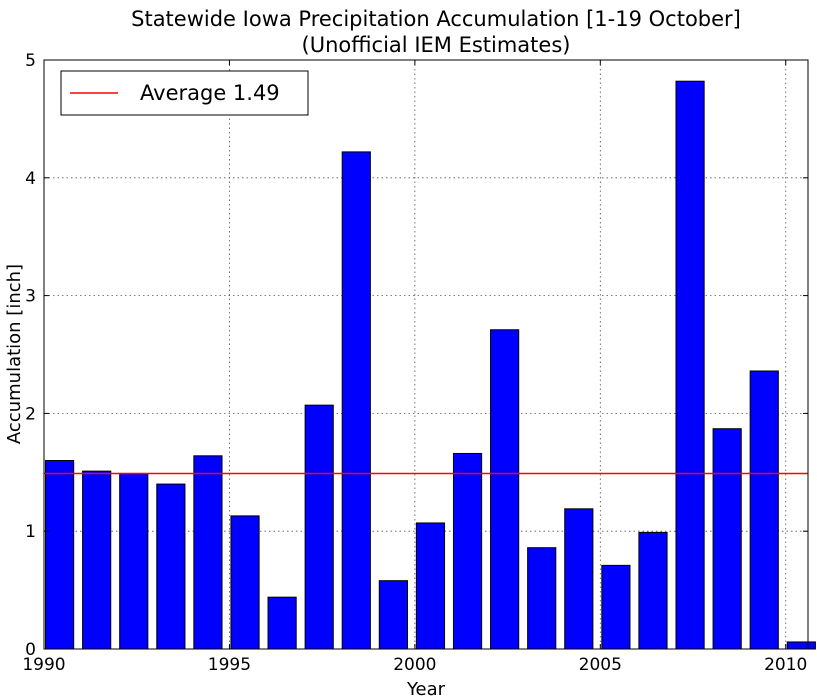 The height and width of the screenshot is (700, 817). I want to click on bar-2002, so click(505, 489).